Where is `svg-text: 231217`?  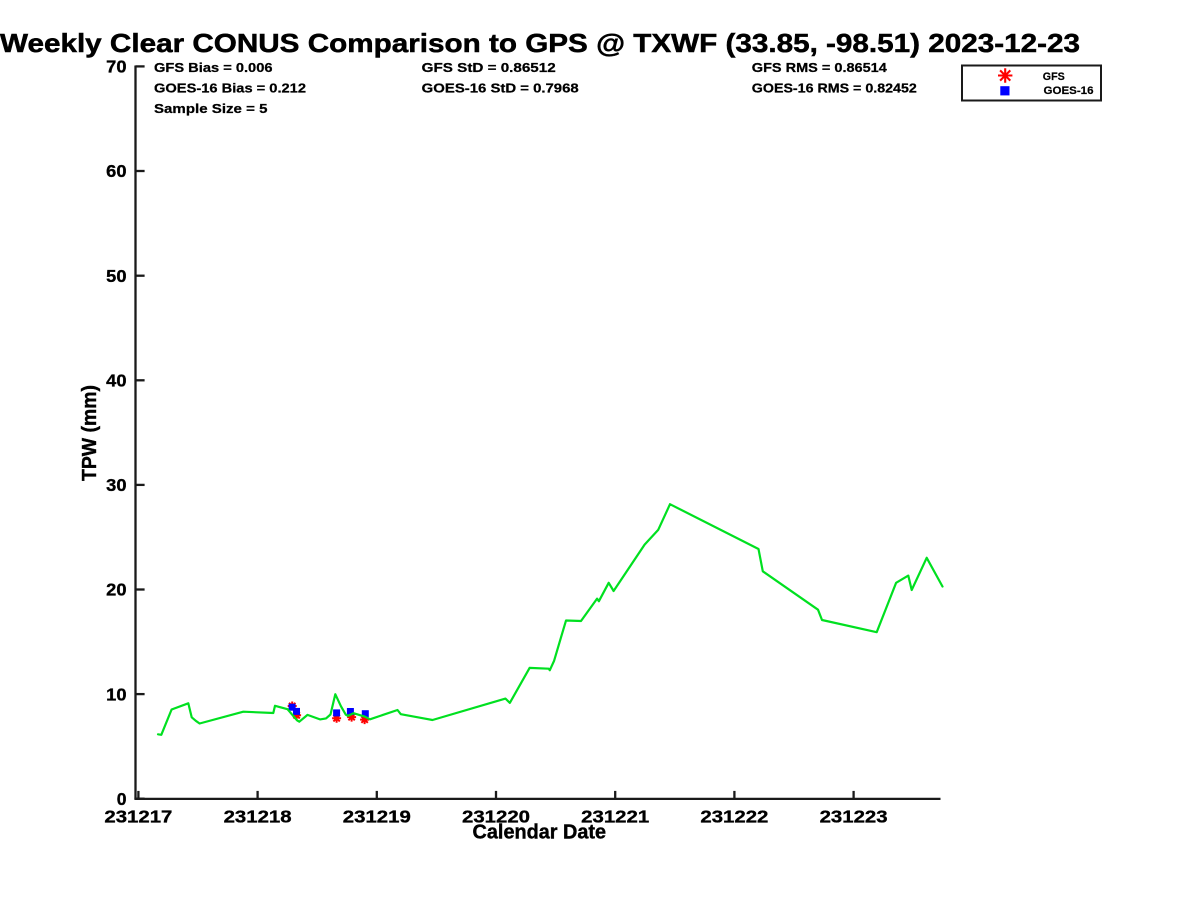 svg-text: 231217 is located at coordinates (138, 817).